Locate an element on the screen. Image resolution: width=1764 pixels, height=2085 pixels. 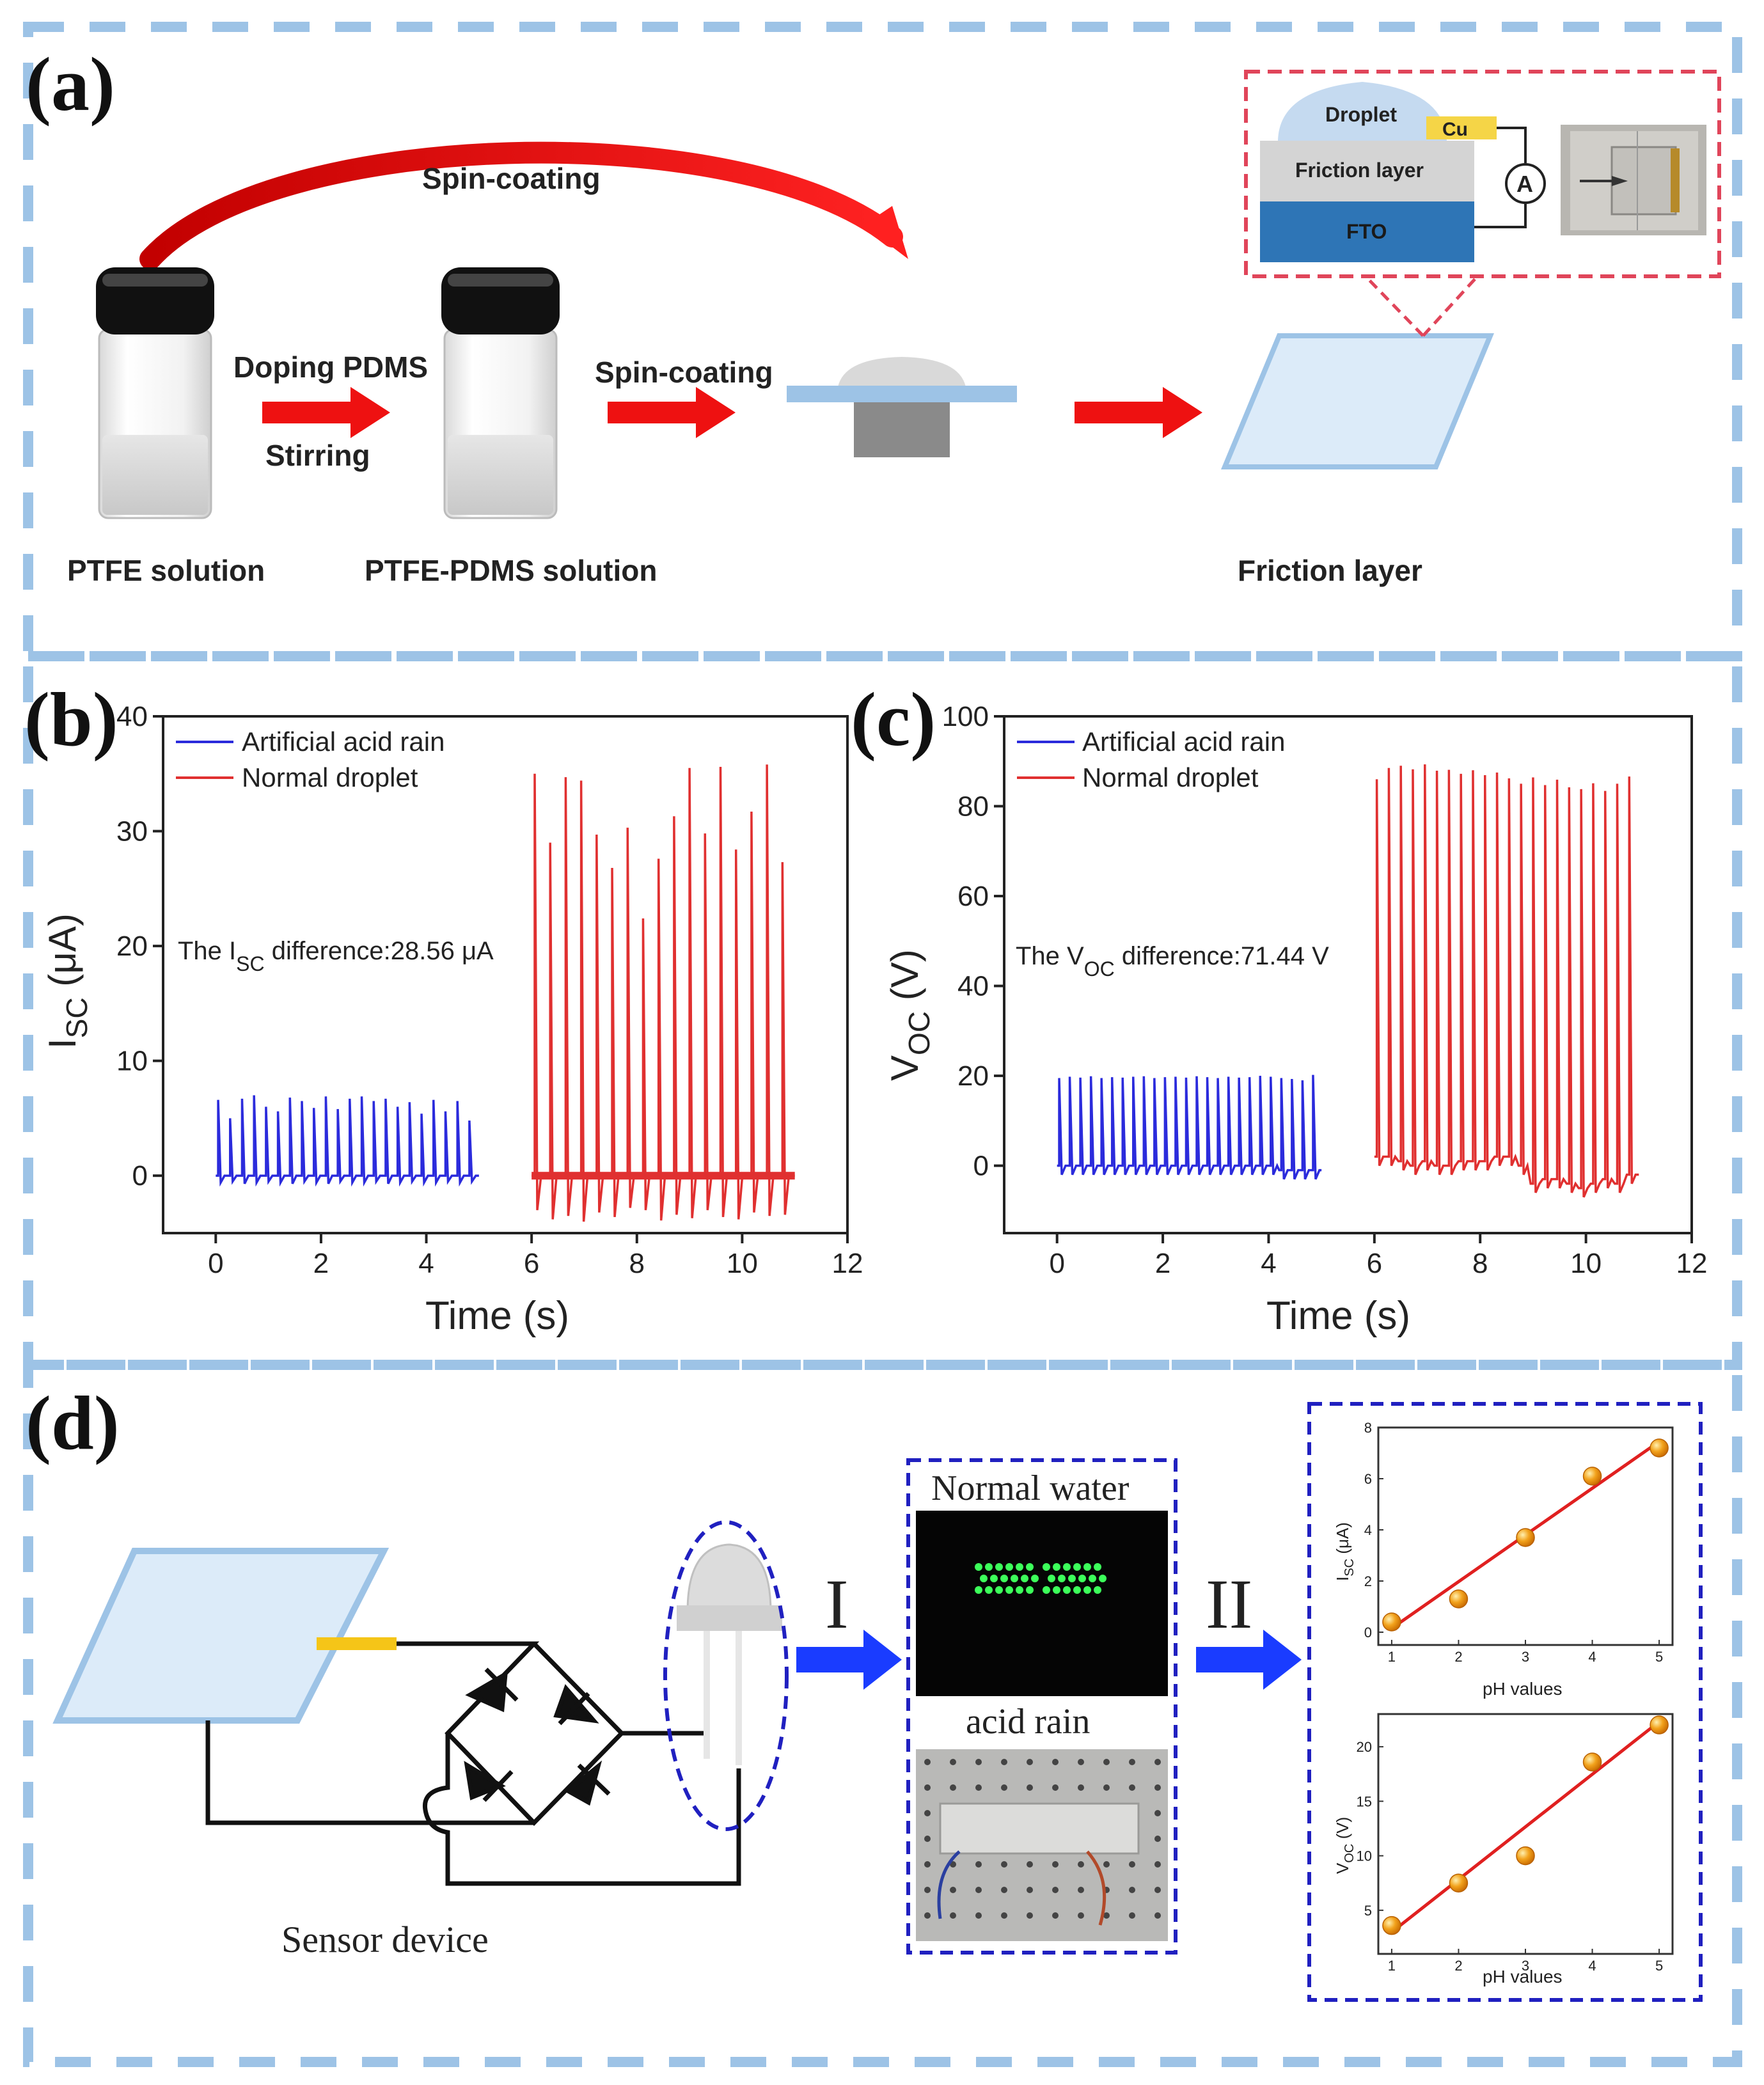
y-tick-label: 15 is located at coordinates (1364, 1801).